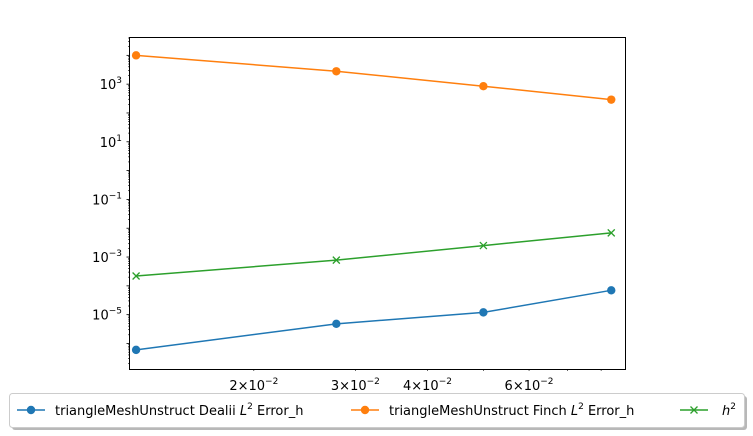 The image size is (753, 436). What do you see at coordinates (119, 139) in the screenshot?
I see `y-tick-exponent: 1` at bounding box center [119, 139].